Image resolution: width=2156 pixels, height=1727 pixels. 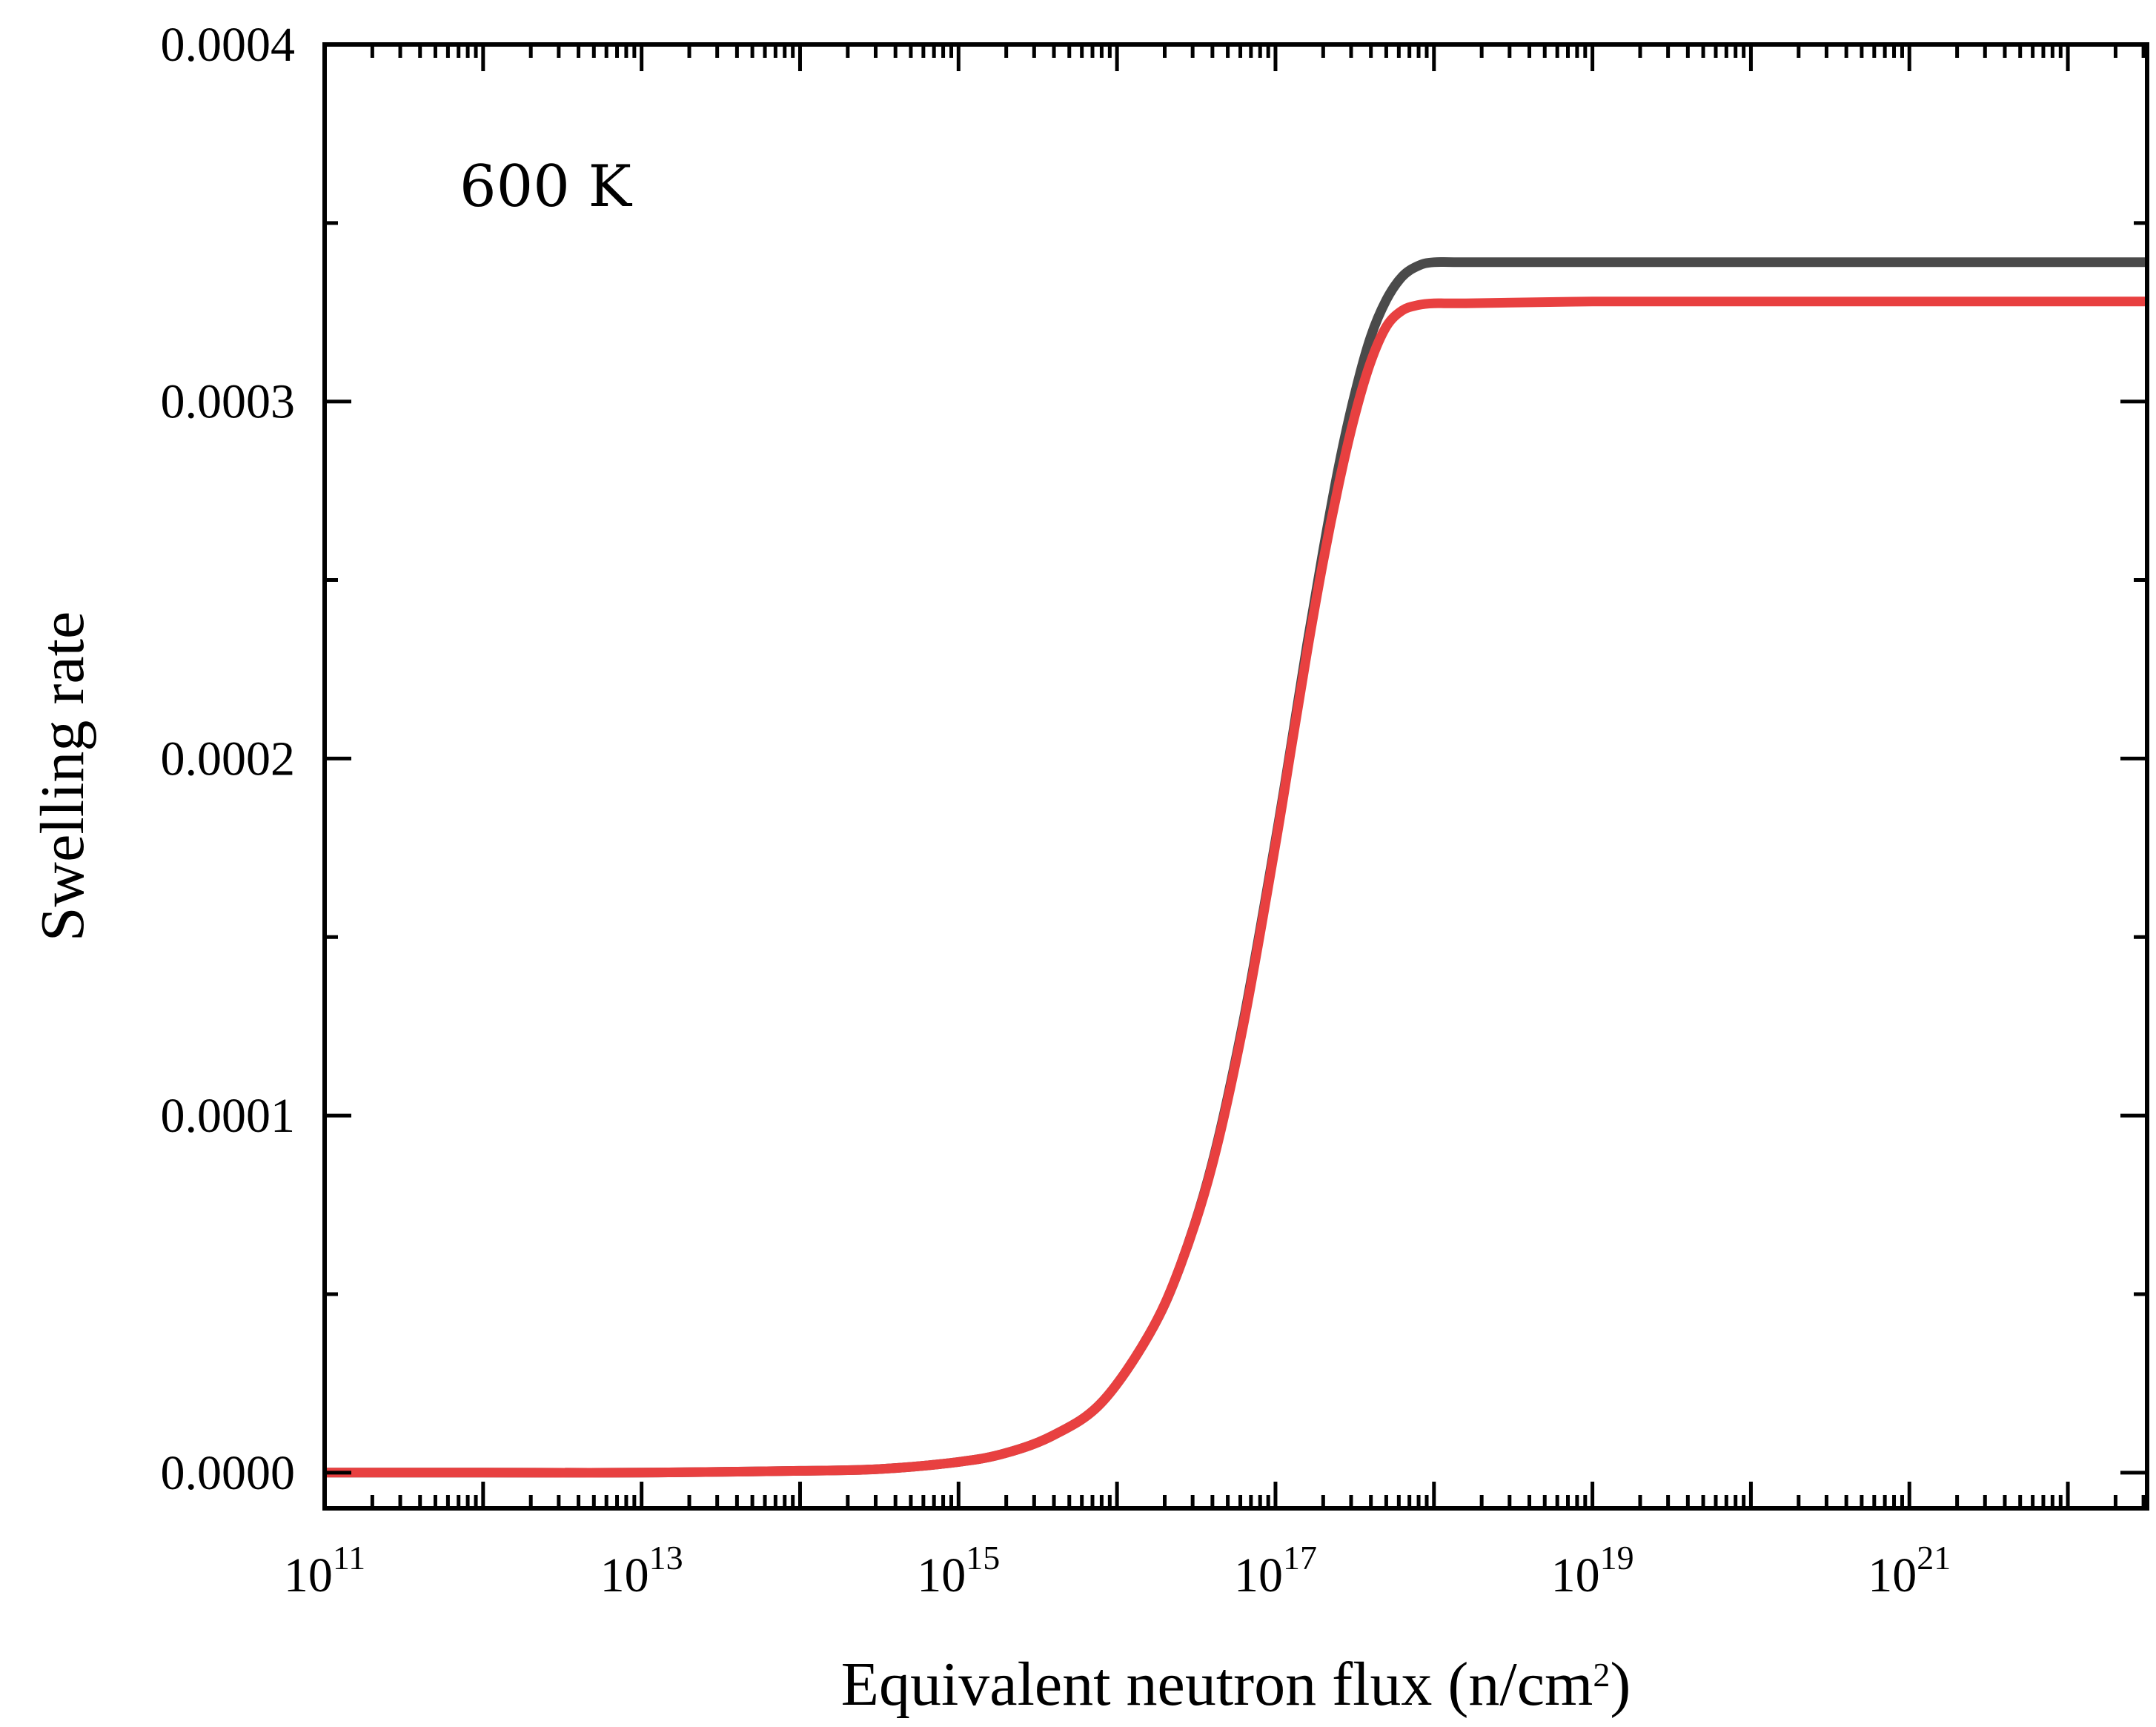 What do you see at coordinates (641, 1570) in the screenshot?
I see `x-tick-label: 1013` at bounding box center [641, 1570].